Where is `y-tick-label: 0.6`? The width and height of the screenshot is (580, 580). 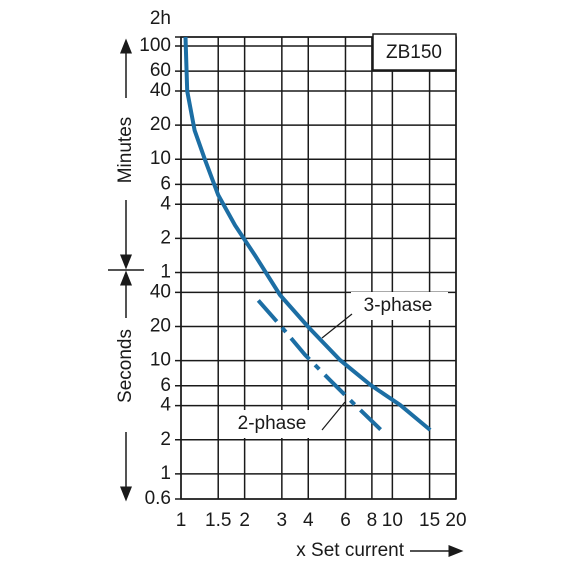 y-tick-label: 0.6 is located at coordinates (158, 498).